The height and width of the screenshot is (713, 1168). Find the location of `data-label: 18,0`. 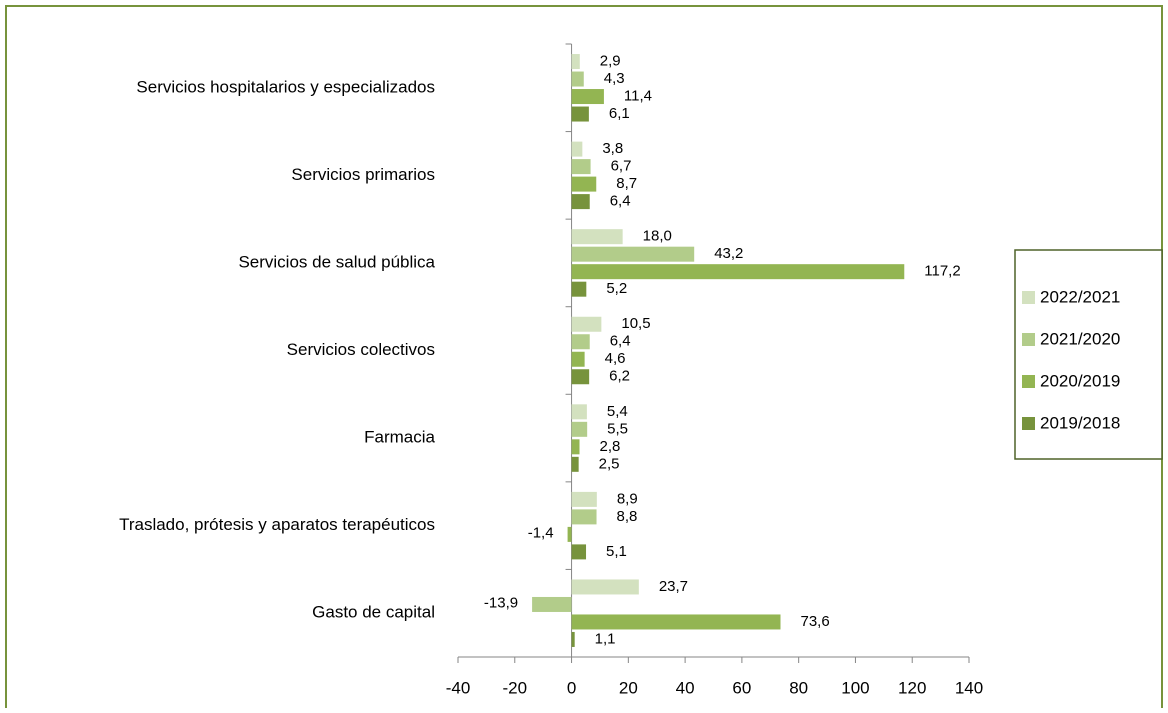

data-label: 18,0 is located at coordinates (657, 236).